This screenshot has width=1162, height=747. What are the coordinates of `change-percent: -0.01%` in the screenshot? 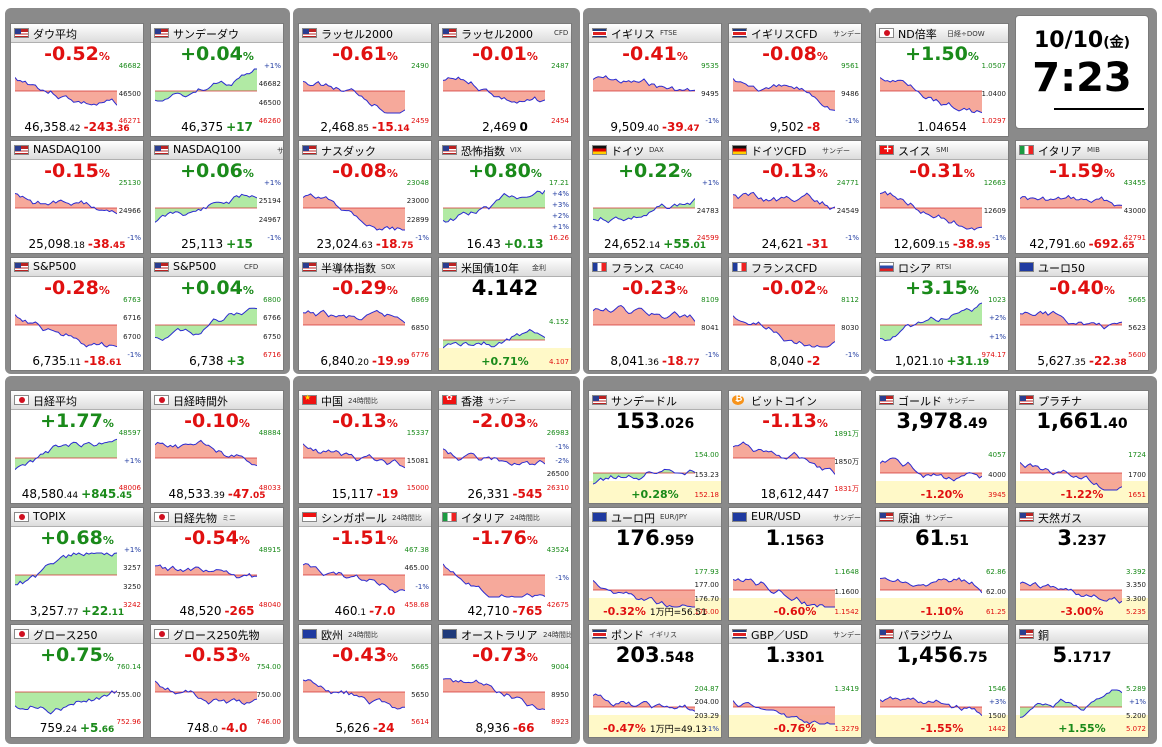 It's located at (505, 54).